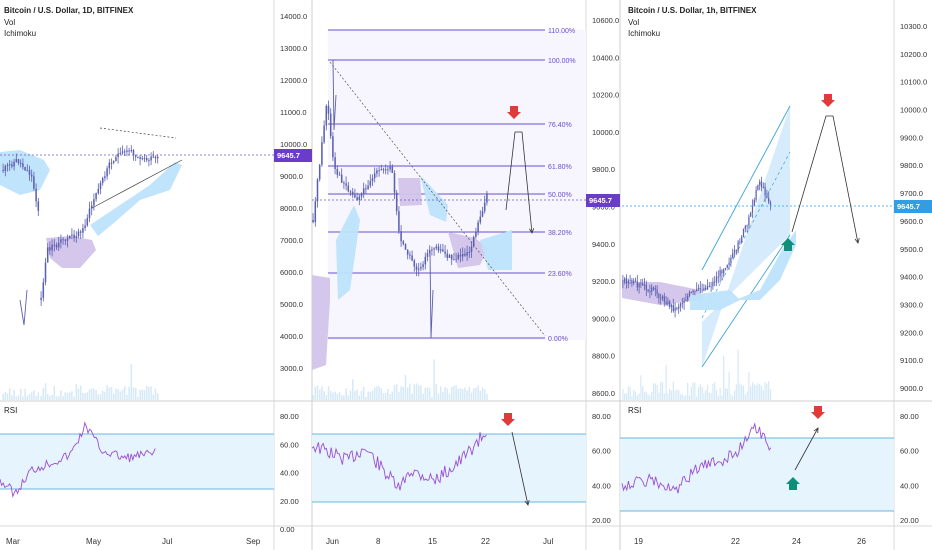 The width and height of the screenshot is (932, 550). I want to click on time-axis-label: 22, so click(735, 541).